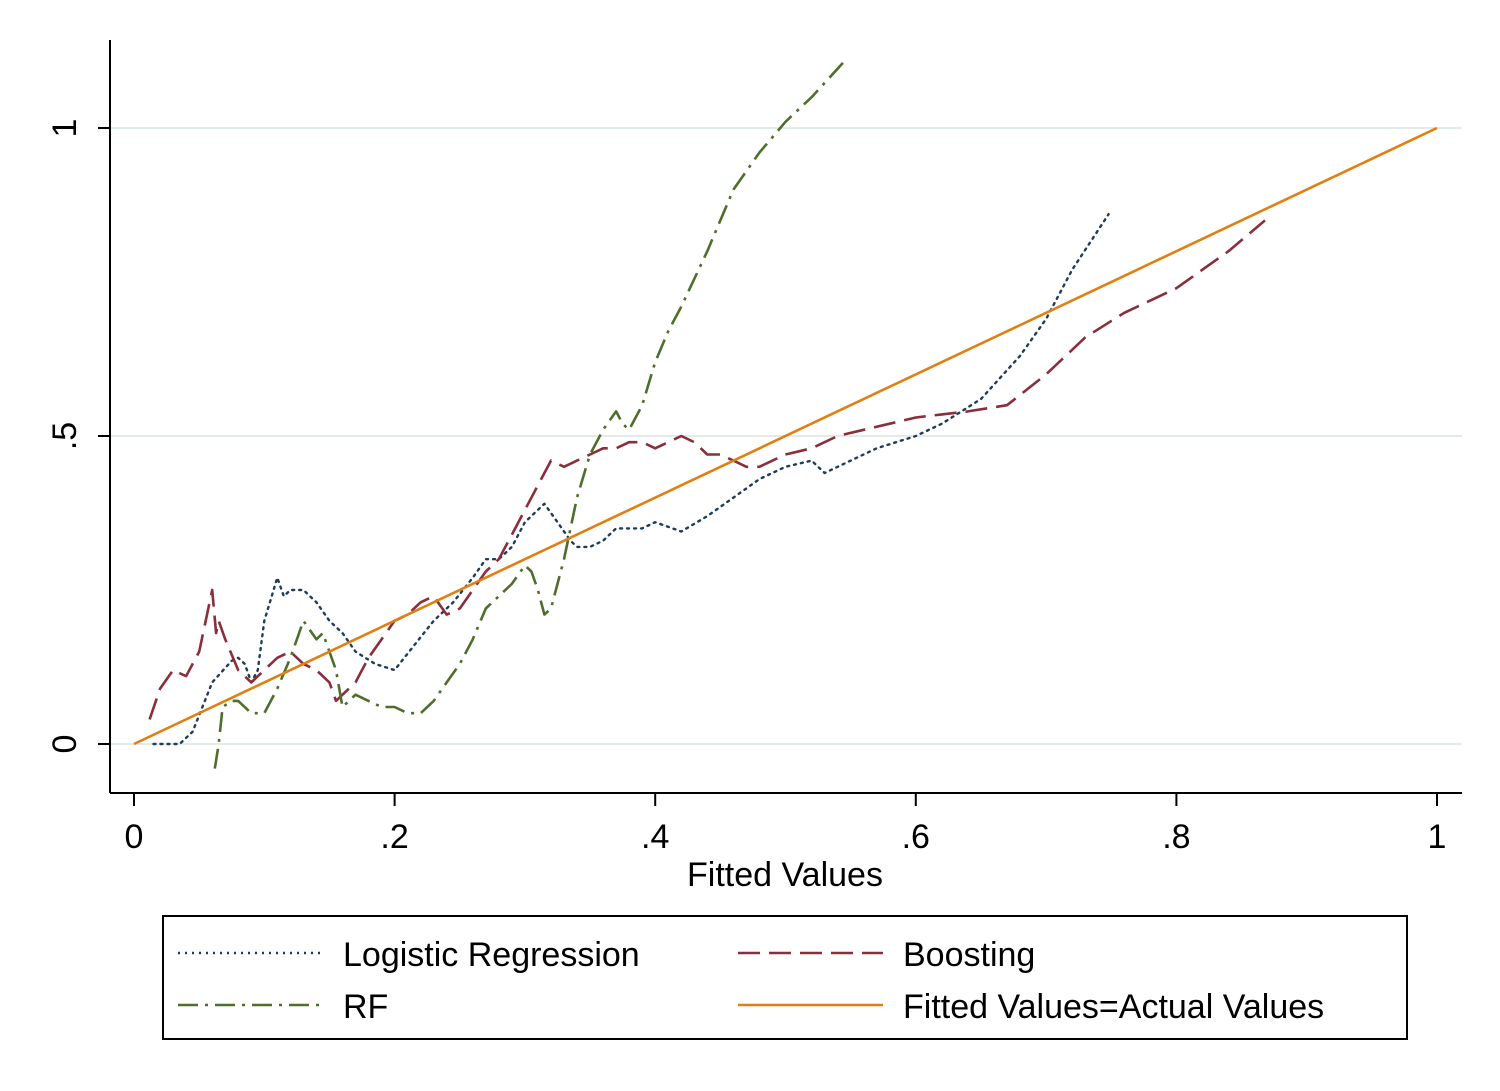 This screenshot has height=1091, width=1500. What do you see at coordinates (785, 875) in the screenshot?
I see `x-axis-title: Fitted Values` at bounding box center [785, 875].